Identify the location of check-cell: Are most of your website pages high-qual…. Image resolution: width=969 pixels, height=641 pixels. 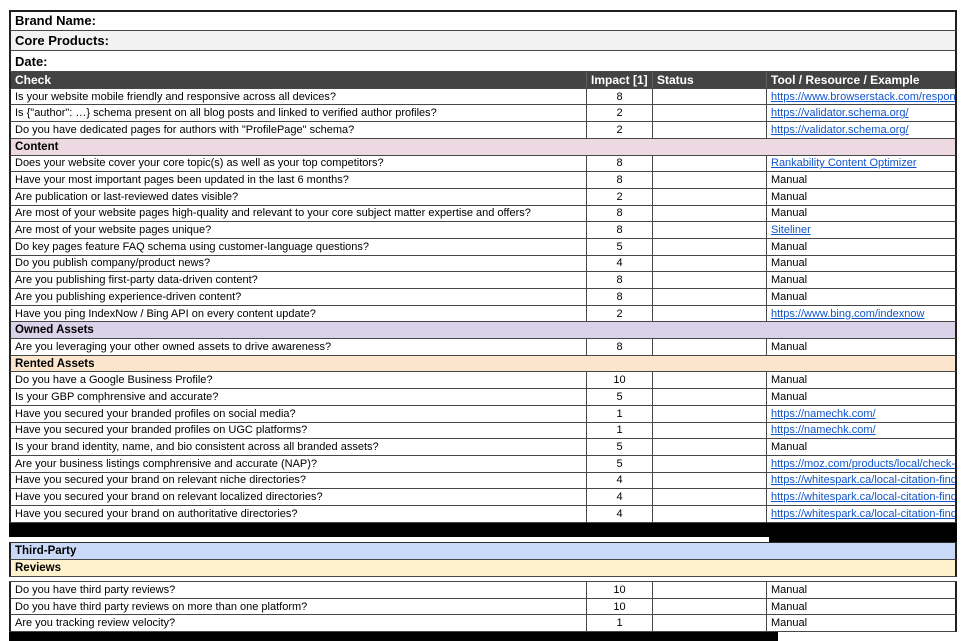
(299, 213).